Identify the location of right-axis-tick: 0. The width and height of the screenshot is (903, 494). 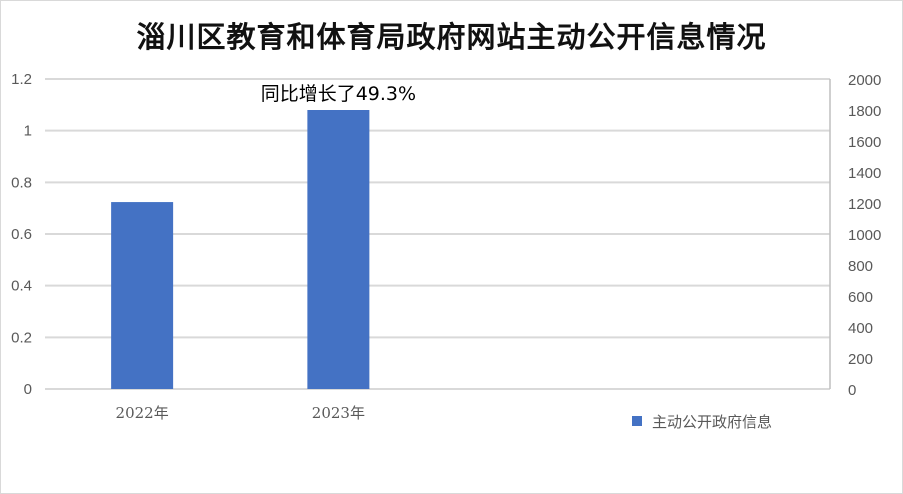
(852, 390).